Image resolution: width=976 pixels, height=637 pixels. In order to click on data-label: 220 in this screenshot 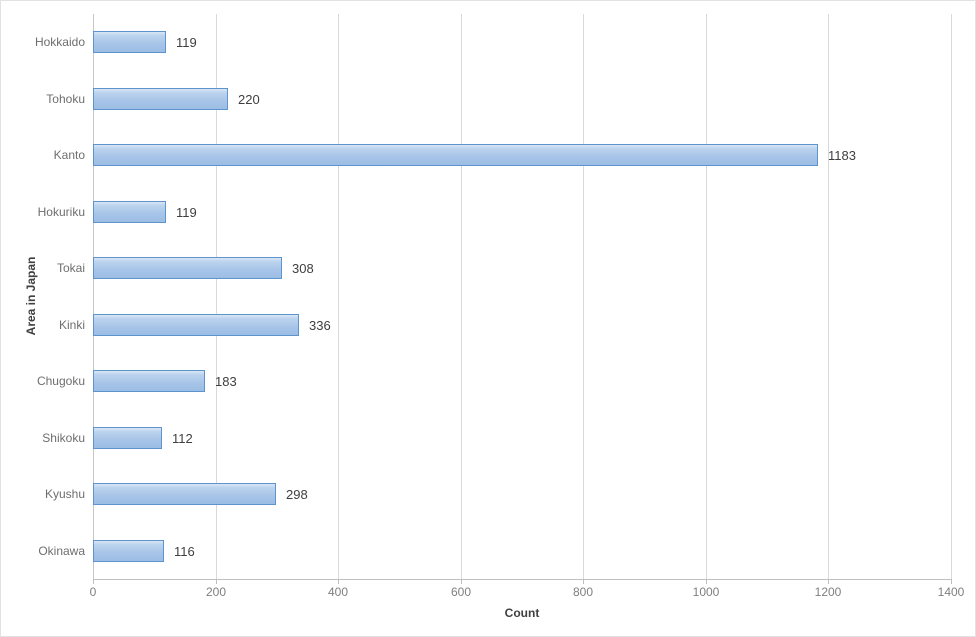, I will do `click(249, 99)`.